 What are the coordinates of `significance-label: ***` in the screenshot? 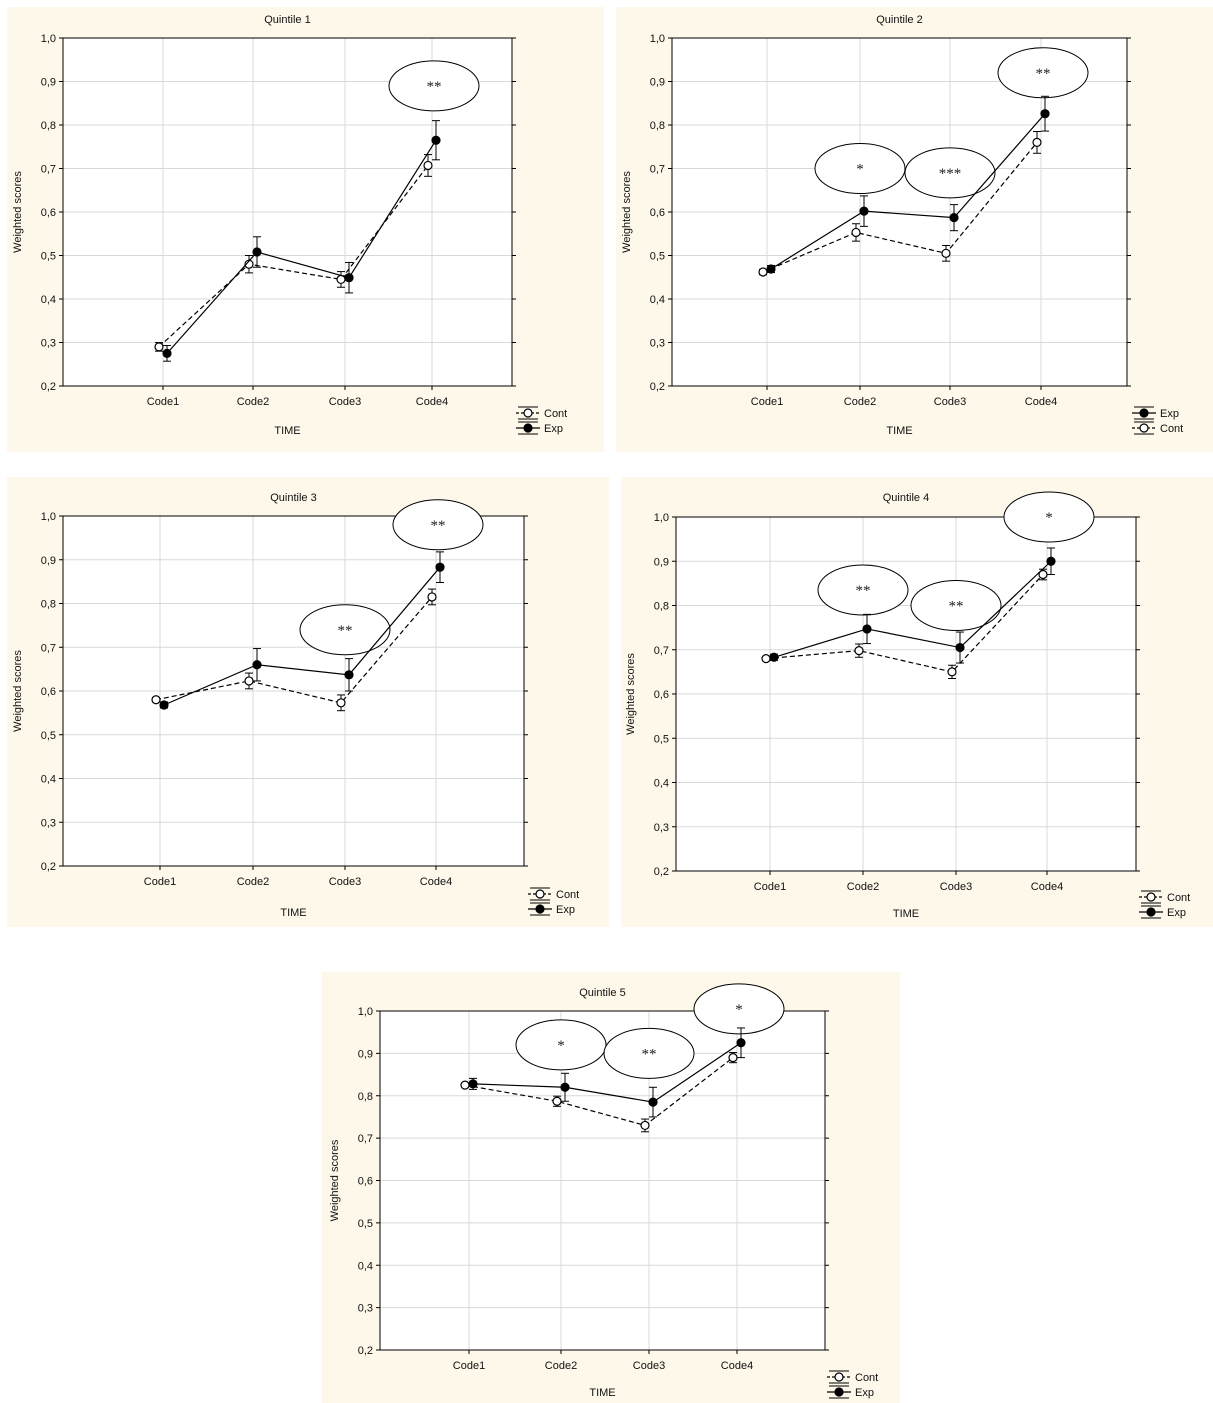 It's located at (950, 174).